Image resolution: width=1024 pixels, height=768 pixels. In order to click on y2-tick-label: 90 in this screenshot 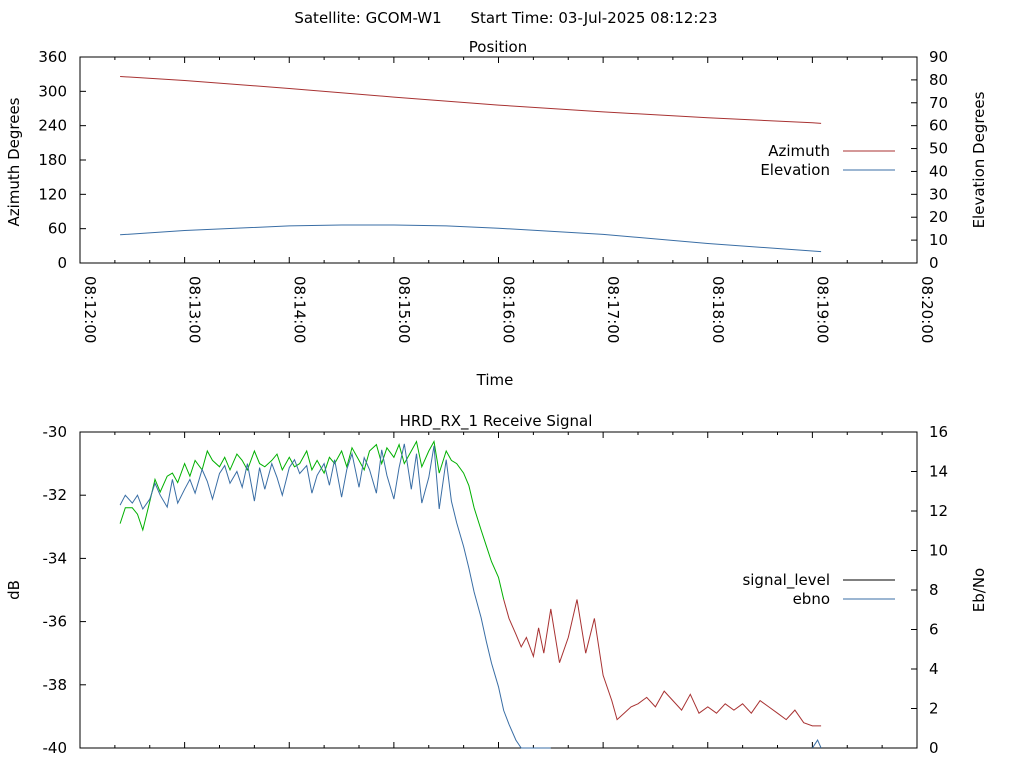, I will do `click(938, 57)`.